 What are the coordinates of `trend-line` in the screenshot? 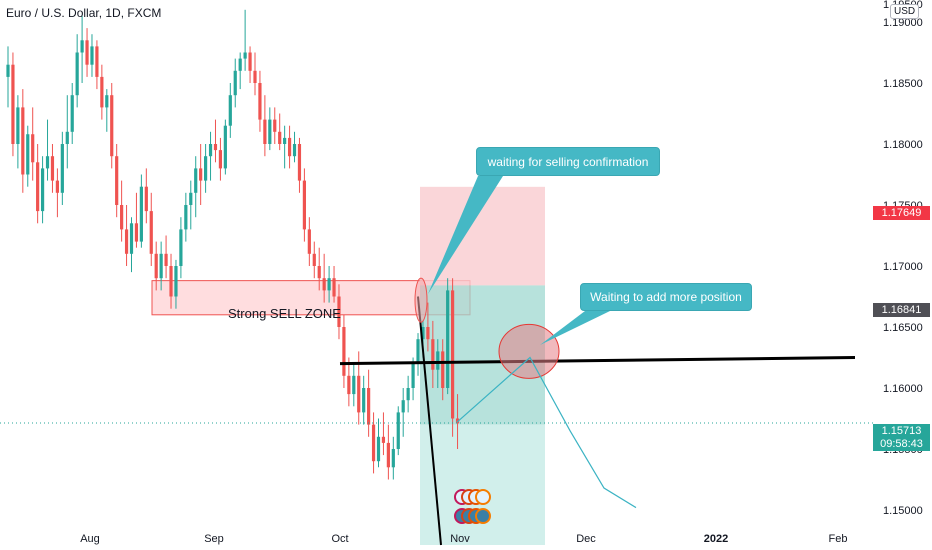 It's located at (429, 421).